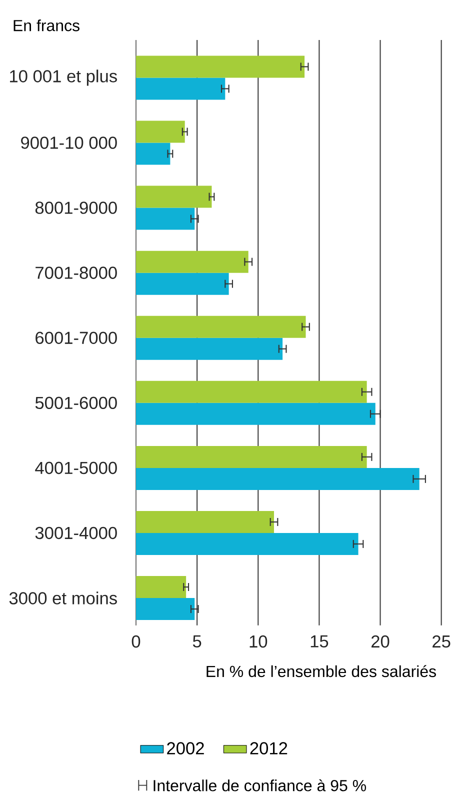 The width and height of the screenshot is (455, 796). I want to click on y-tick-label: 3001-4000, so click(76, 533).